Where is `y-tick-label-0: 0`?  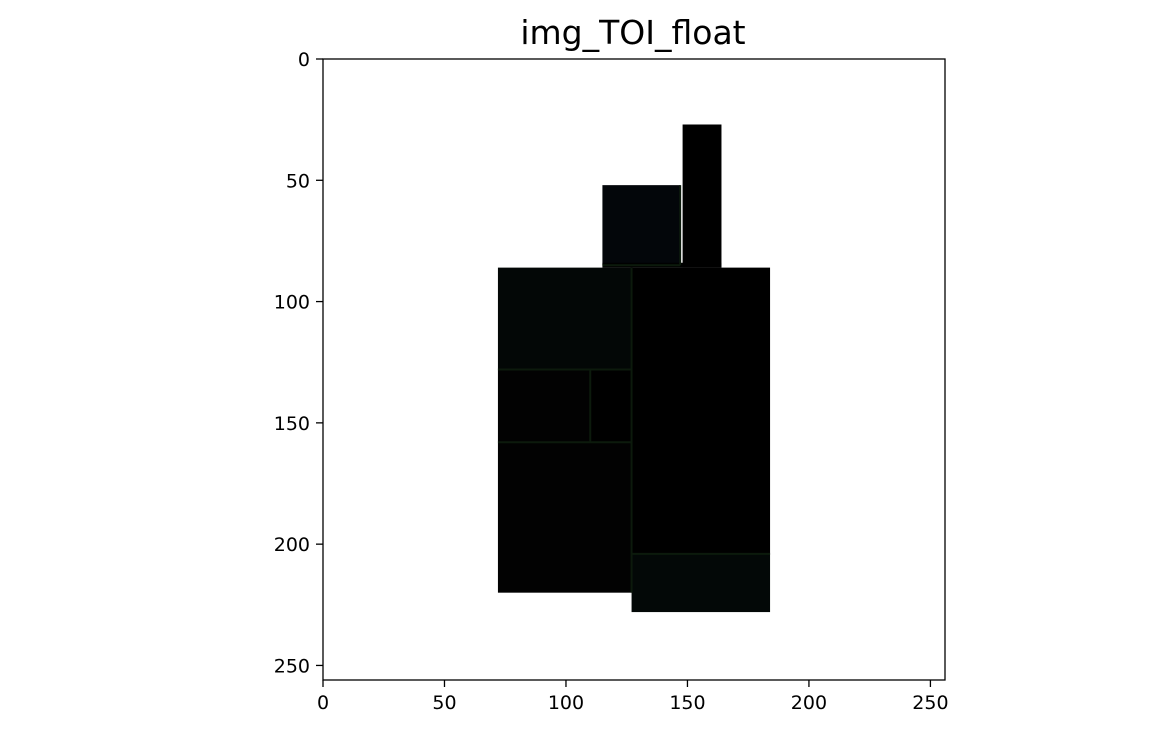 y-tick-label-0: 0 is located at coordinates (304, 60).